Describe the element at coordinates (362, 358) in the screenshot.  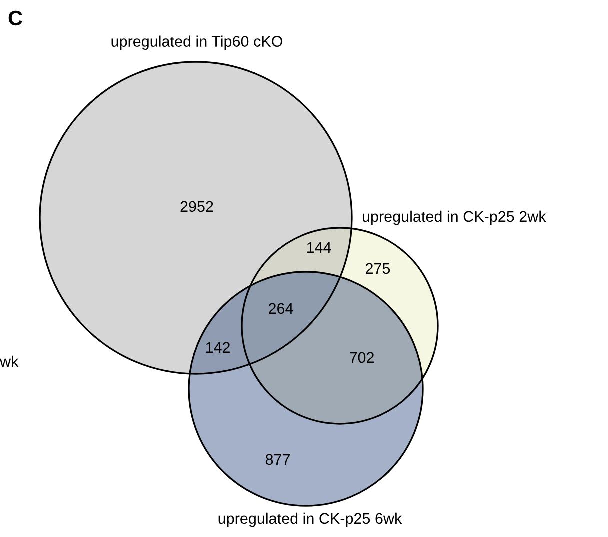
I see `data-label: 702` at that location.